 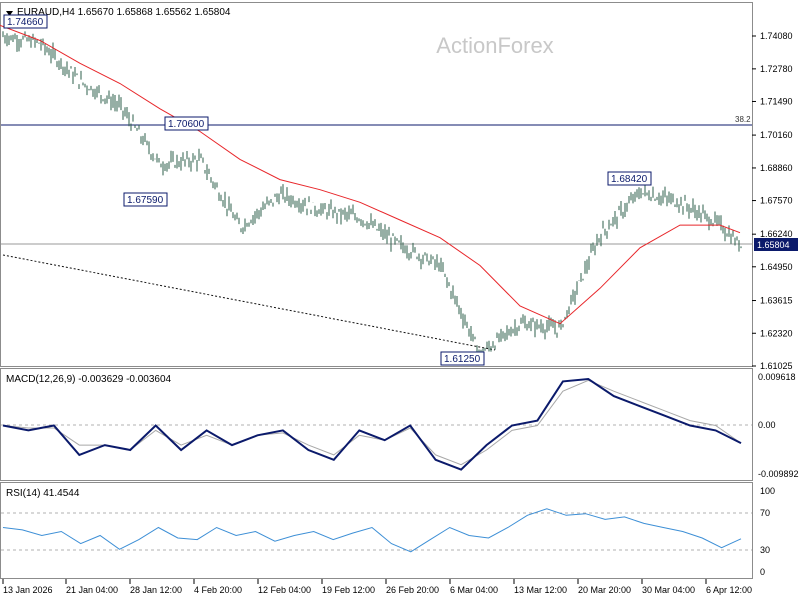 What do you see at coordinates (9, 13) in the screenshot?
I see `dropdown-triangle-icon` at bounding box center [9, 13].